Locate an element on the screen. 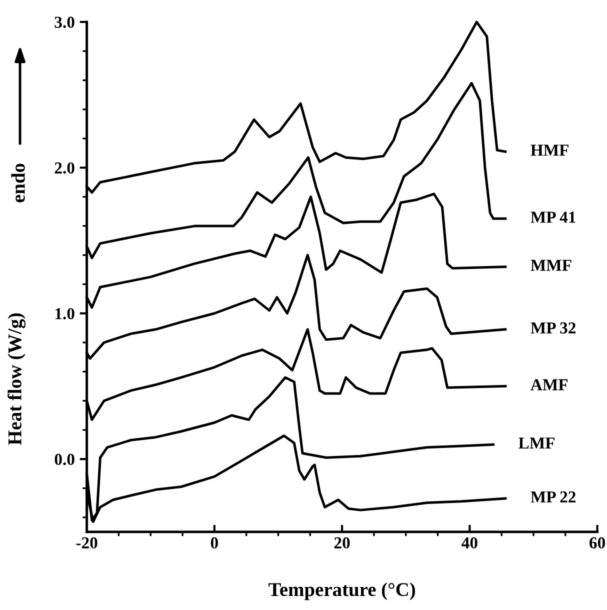 The width and height of the screenshot is (607, 610). x-tick-label: 0 is located at coordinates (214, 543).